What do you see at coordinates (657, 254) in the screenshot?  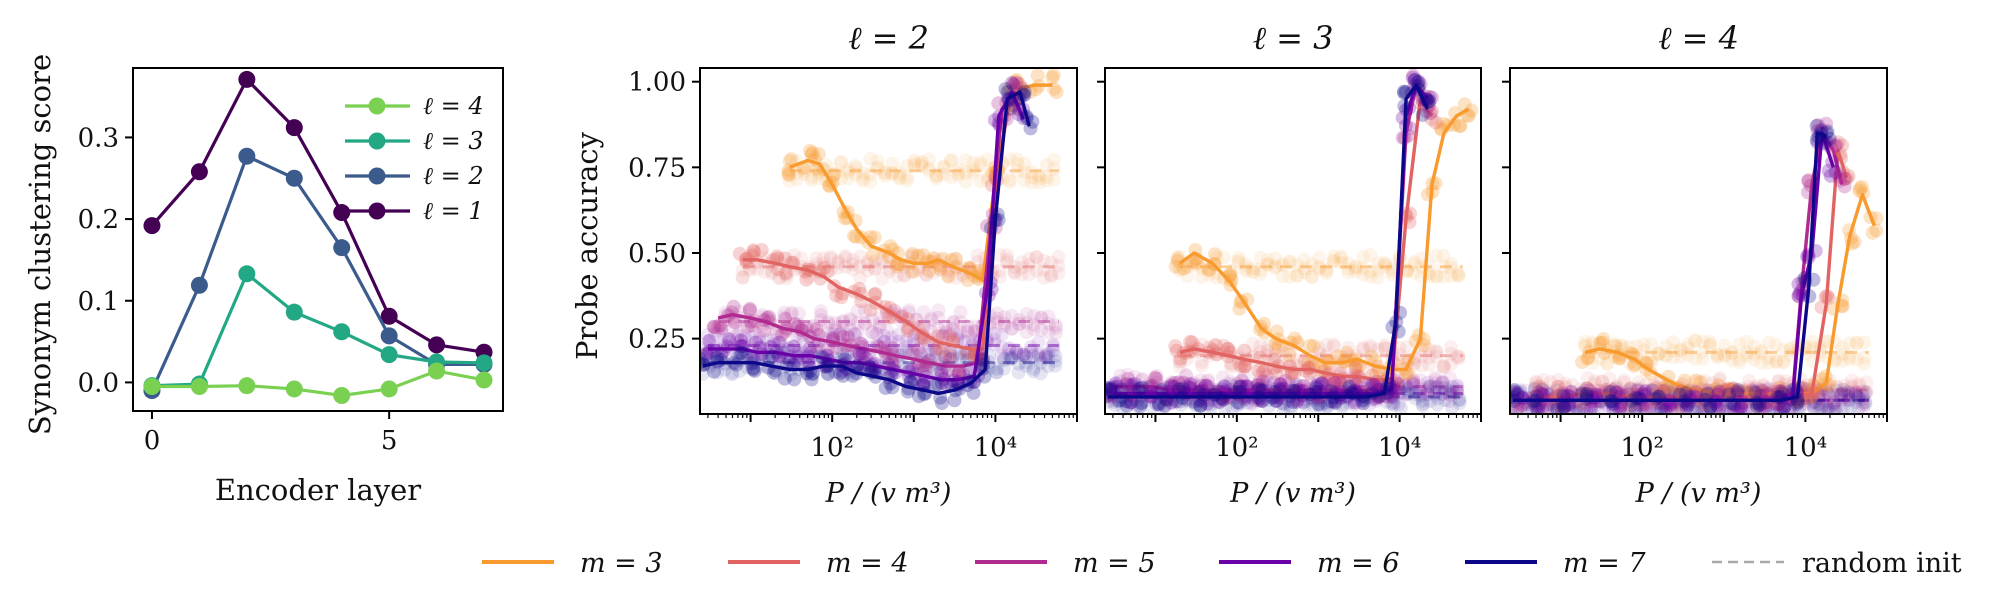 I see `y-tick-label: 0.50` at bounding box center [657, 254].